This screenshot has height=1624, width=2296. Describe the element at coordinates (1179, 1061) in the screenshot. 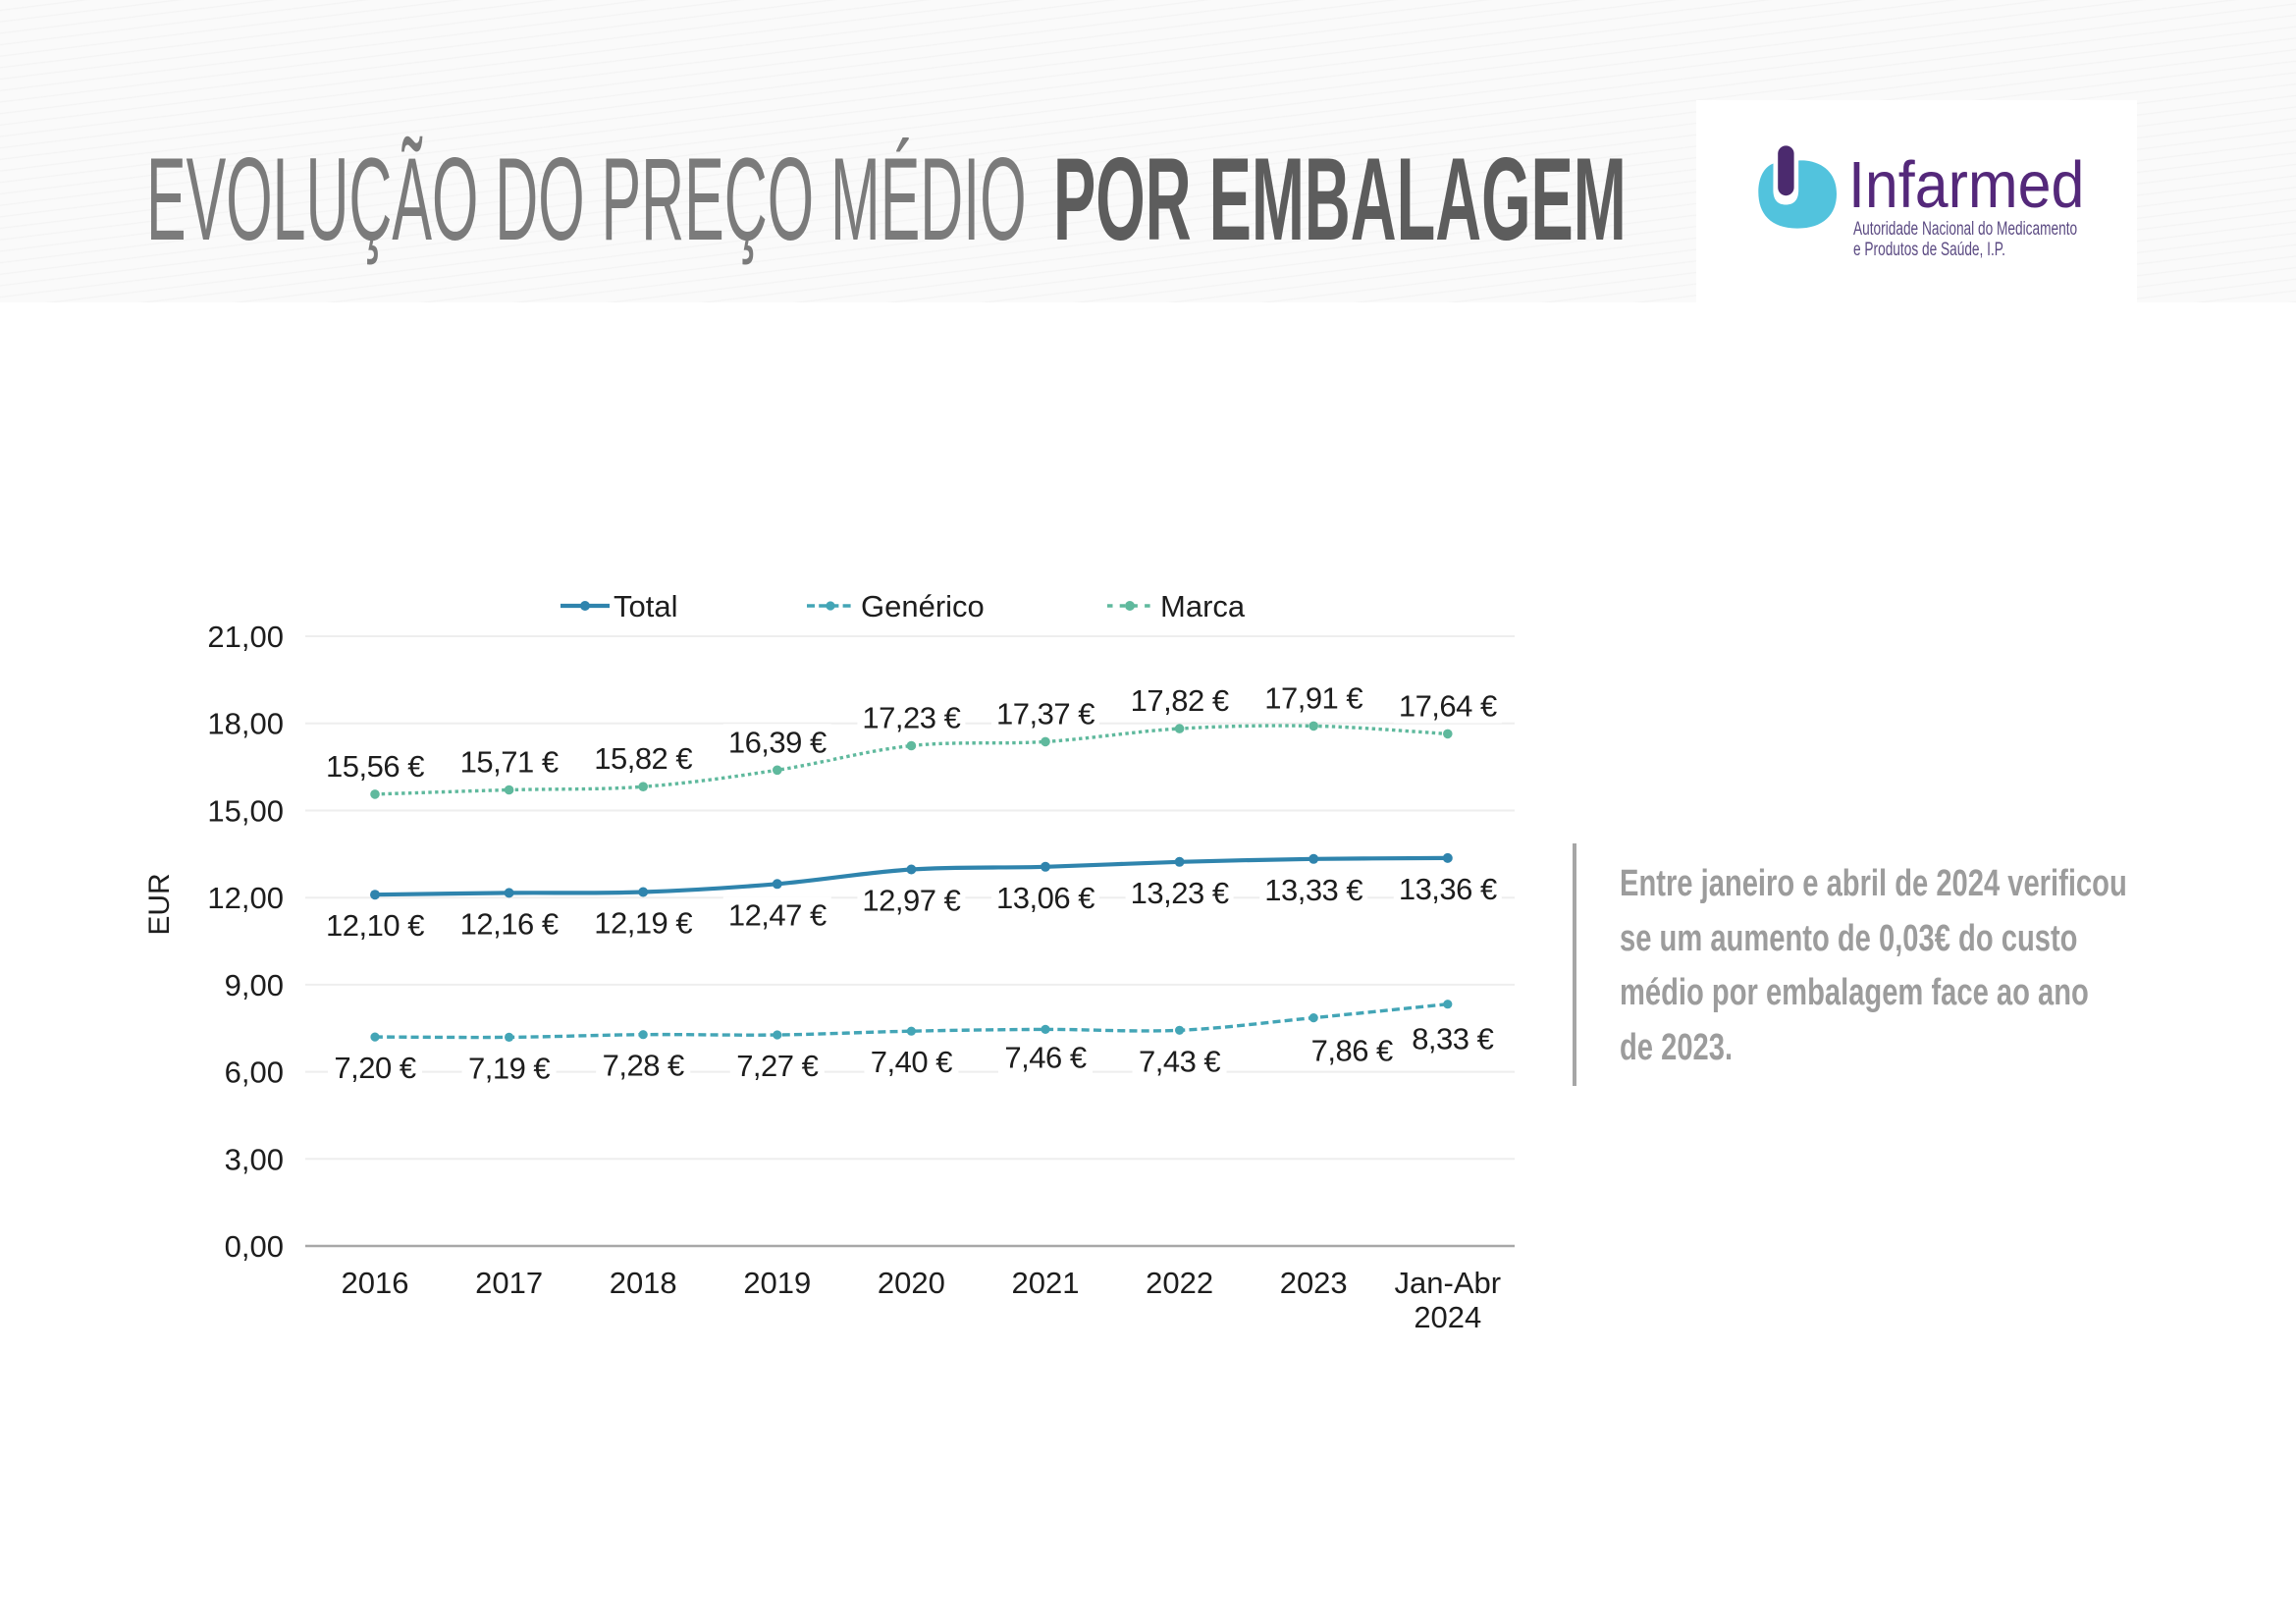

I see `svg-text: 7,43 €` at that location.